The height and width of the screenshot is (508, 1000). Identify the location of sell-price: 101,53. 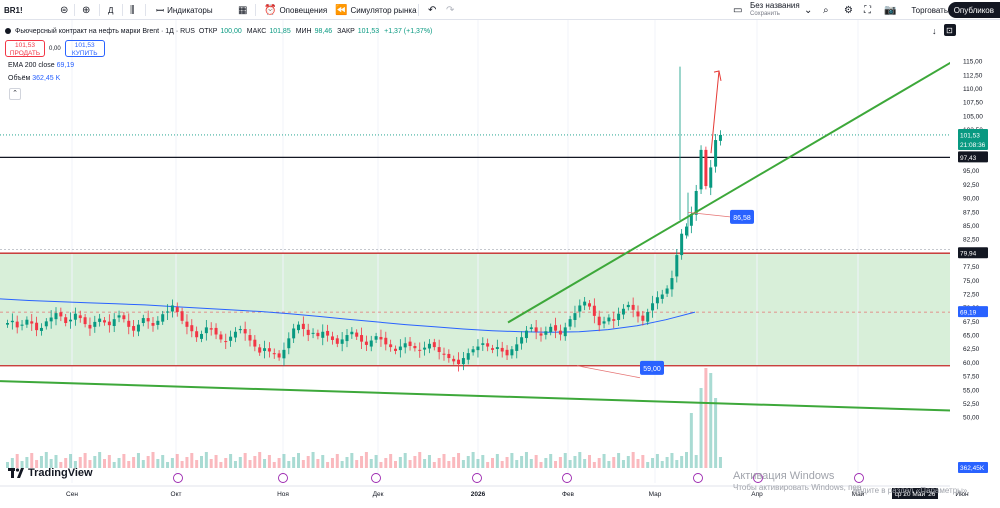
(25, 45).